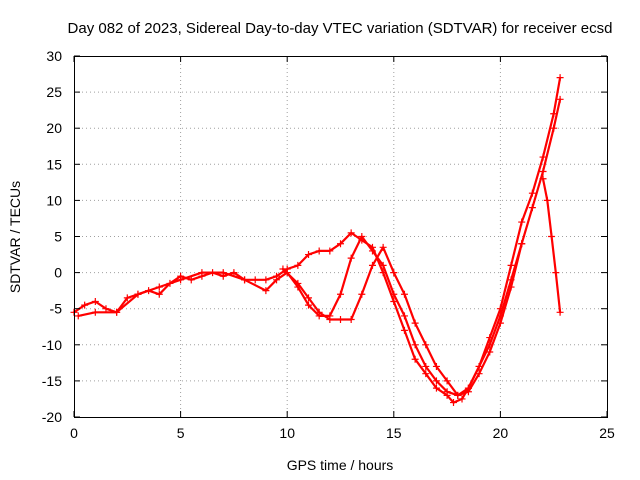 Image resolution: width=640 pixels, height=480 pixels. I want to click on y-tick-label: 0, so click(58, 273).